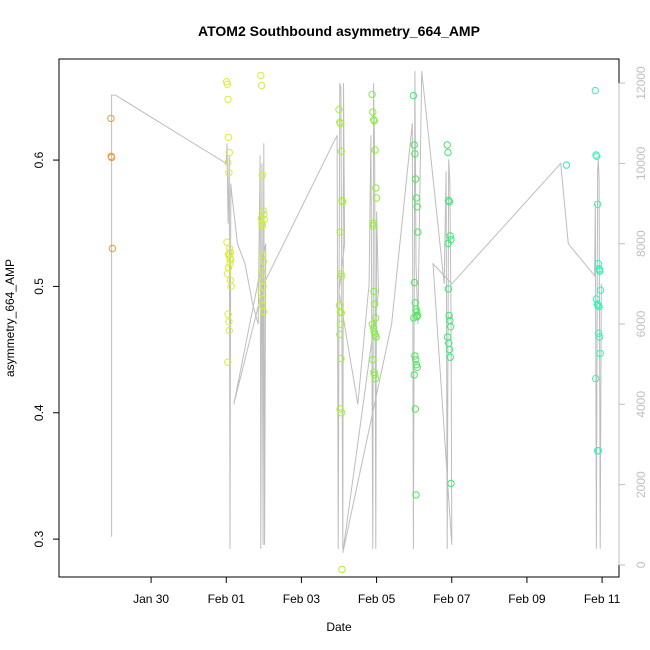  I want to click on chart-title: ATOM2 Southbound asymmetry_664_AMP, so click(339, 31).